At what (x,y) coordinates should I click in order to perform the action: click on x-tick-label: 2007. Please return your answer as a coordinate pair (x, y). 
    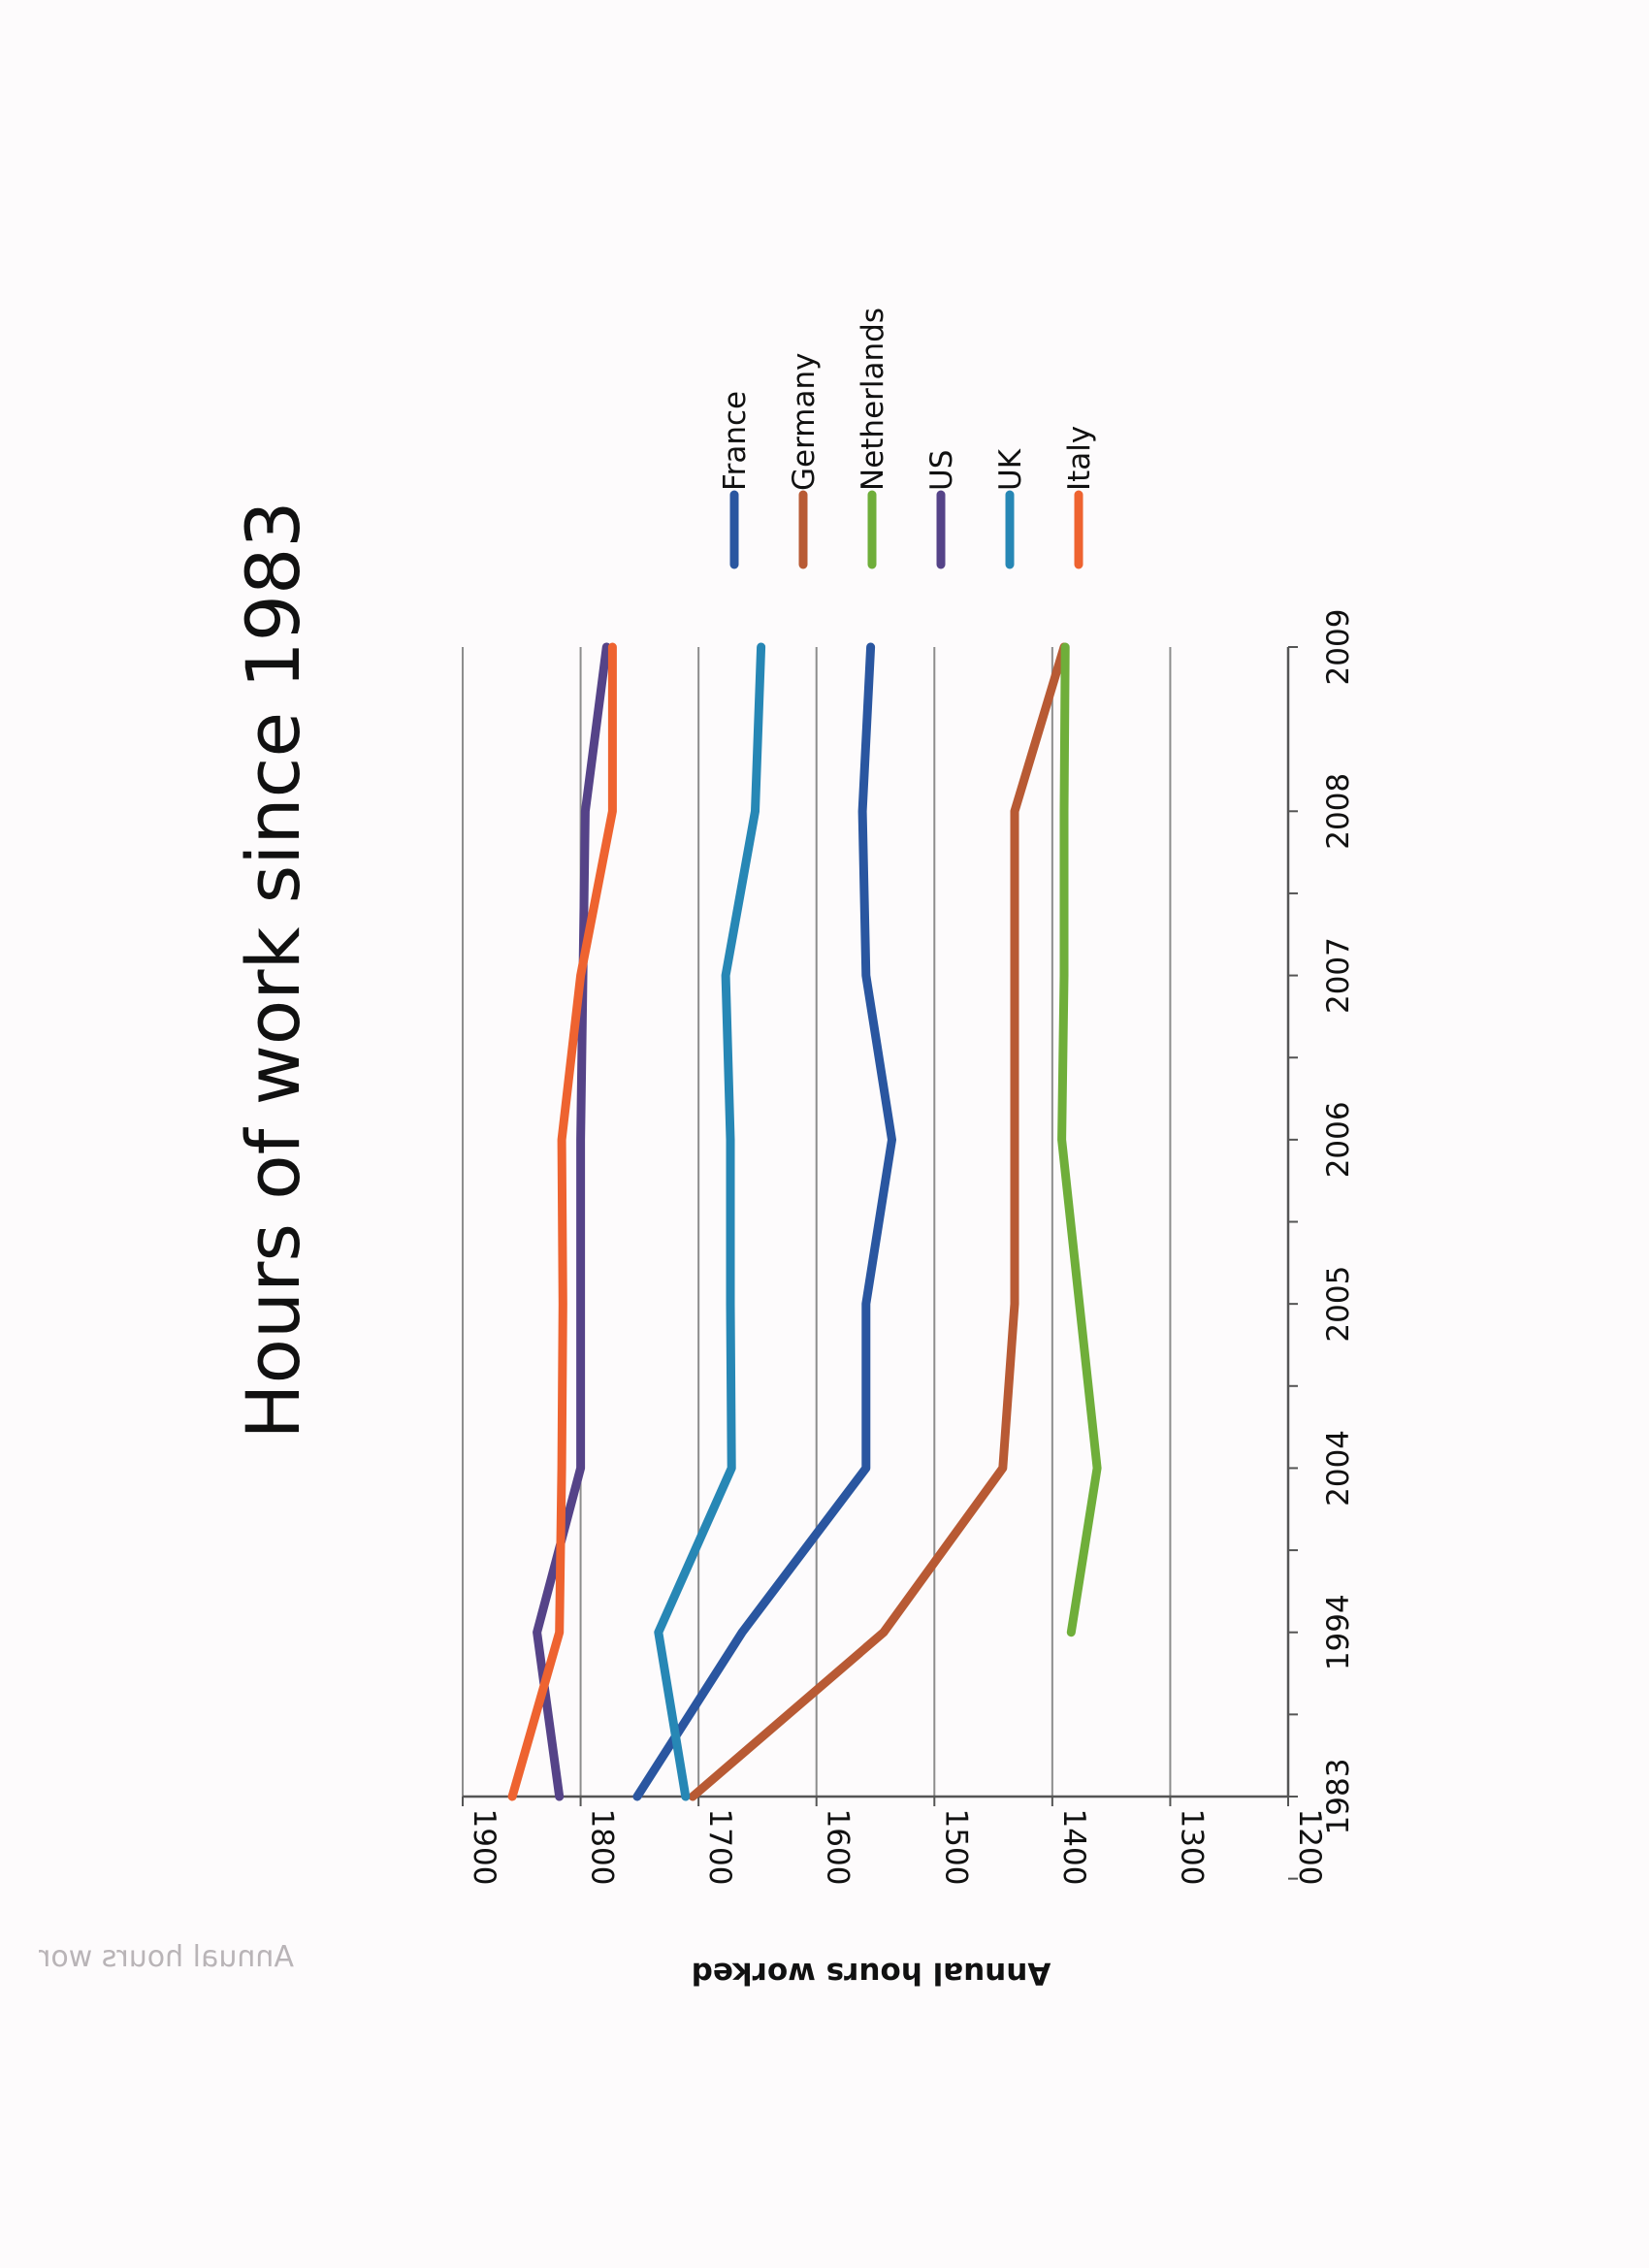
    Looking at the image, I should click on (1338, 975).